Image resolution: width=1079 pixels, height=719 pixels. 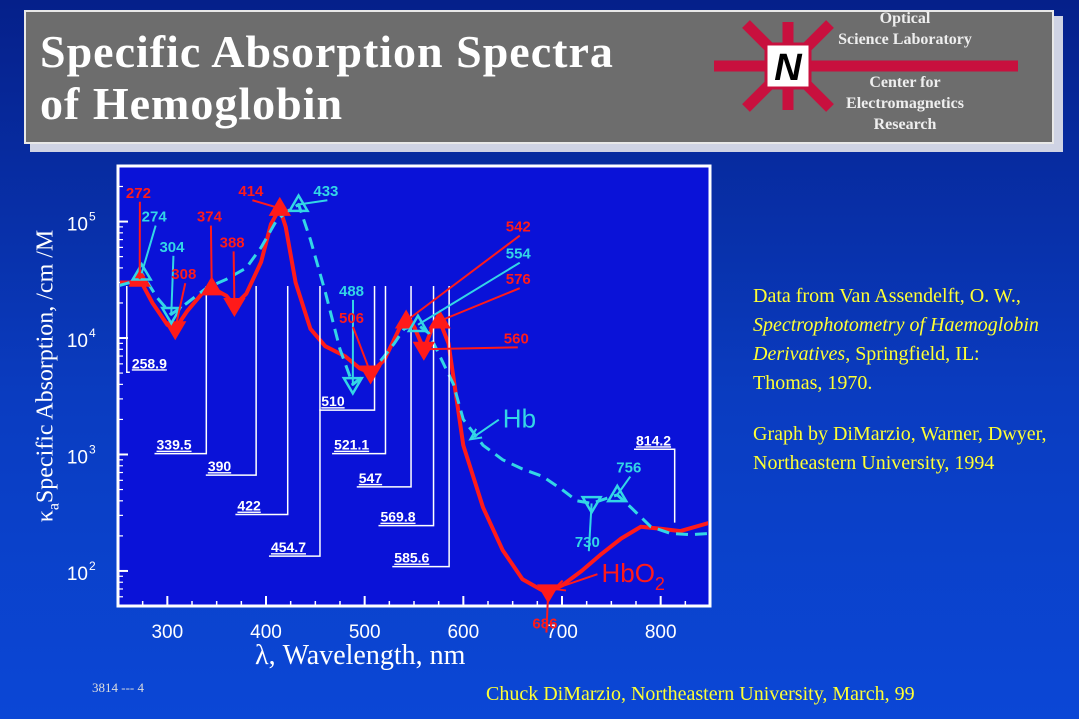 I want to click on y-tick-exponent: 3, so click(x=92, y=449).